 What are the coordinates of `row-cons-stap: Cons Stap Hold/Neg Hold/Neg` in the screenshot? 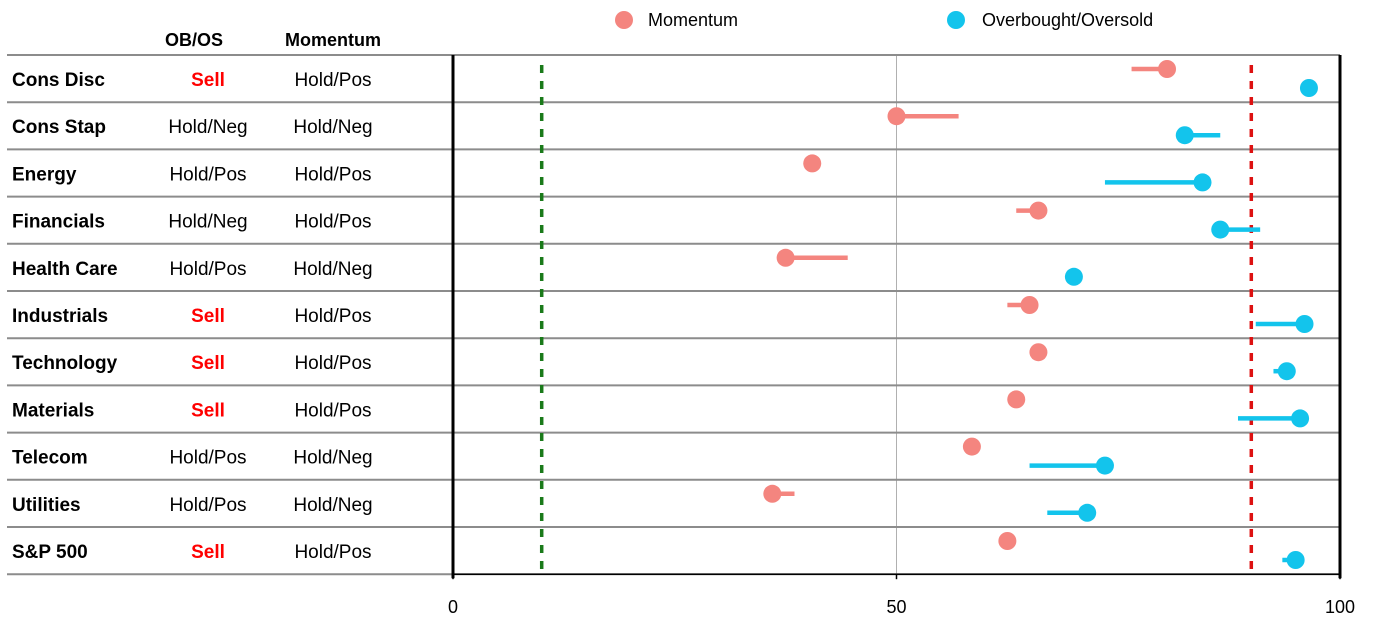 It's located at (616, 126).